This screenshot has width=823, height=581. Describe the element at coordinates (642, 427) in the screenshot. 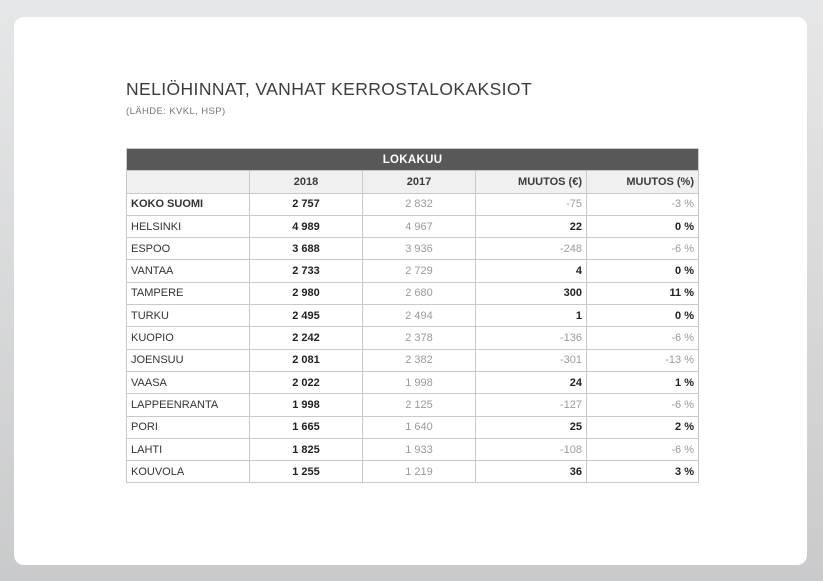

I see `change-pct-cell: 2 %` at that location.